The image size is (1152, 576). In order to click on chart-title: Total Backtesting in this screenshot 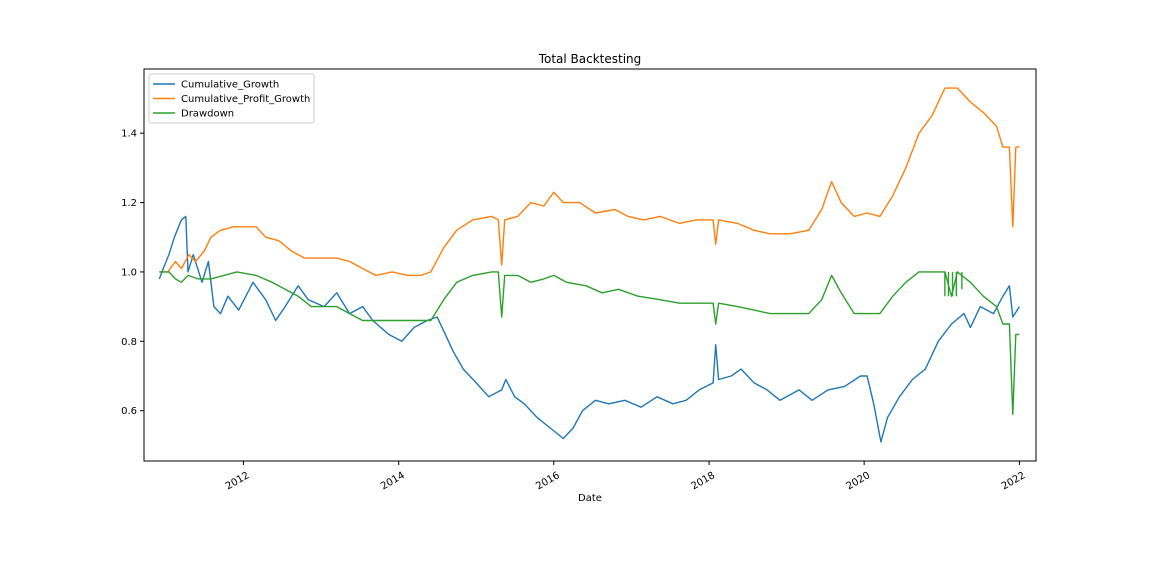, I will do `click(590, 59)`.